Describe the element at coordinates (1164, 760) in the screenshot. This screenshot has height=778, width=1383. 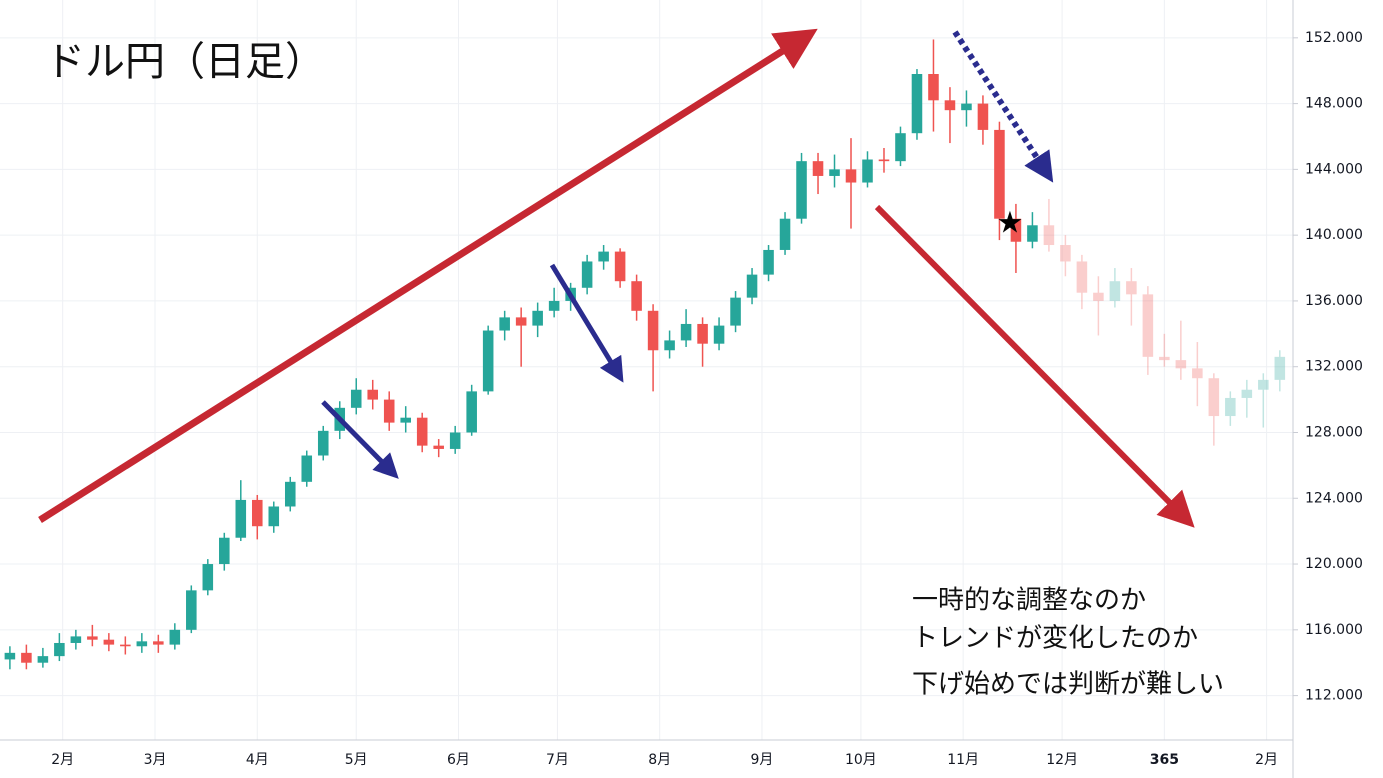
I see `x-tick-label: 365` at that location.